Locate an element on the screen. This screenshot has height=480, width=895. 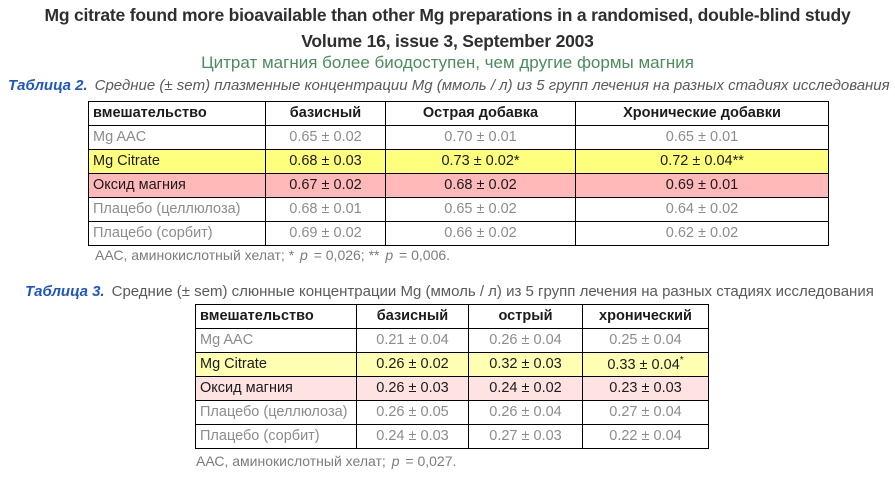
value-cell: 0.64 ± 0.02 is located at coordinates (702, 209).